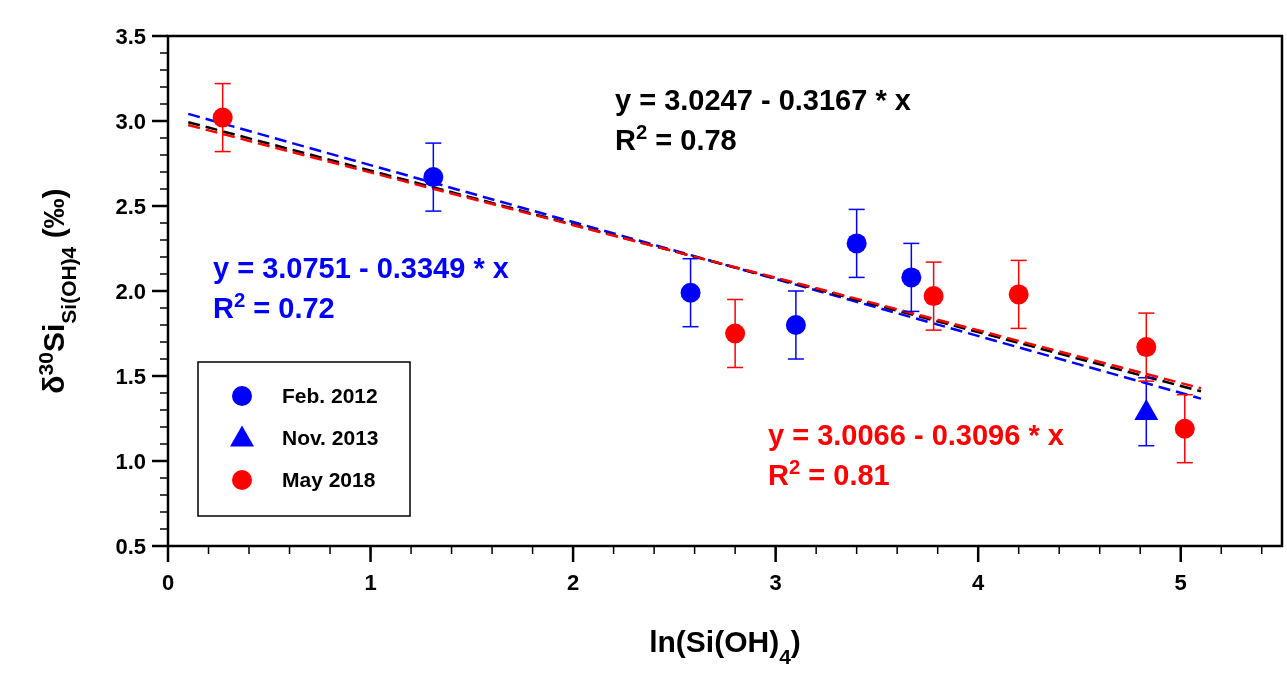 This screenshot has width=1287, height=674. I want to click on x-axis-title: ln(Si(OH)$_{4}$), so click(725, 646).